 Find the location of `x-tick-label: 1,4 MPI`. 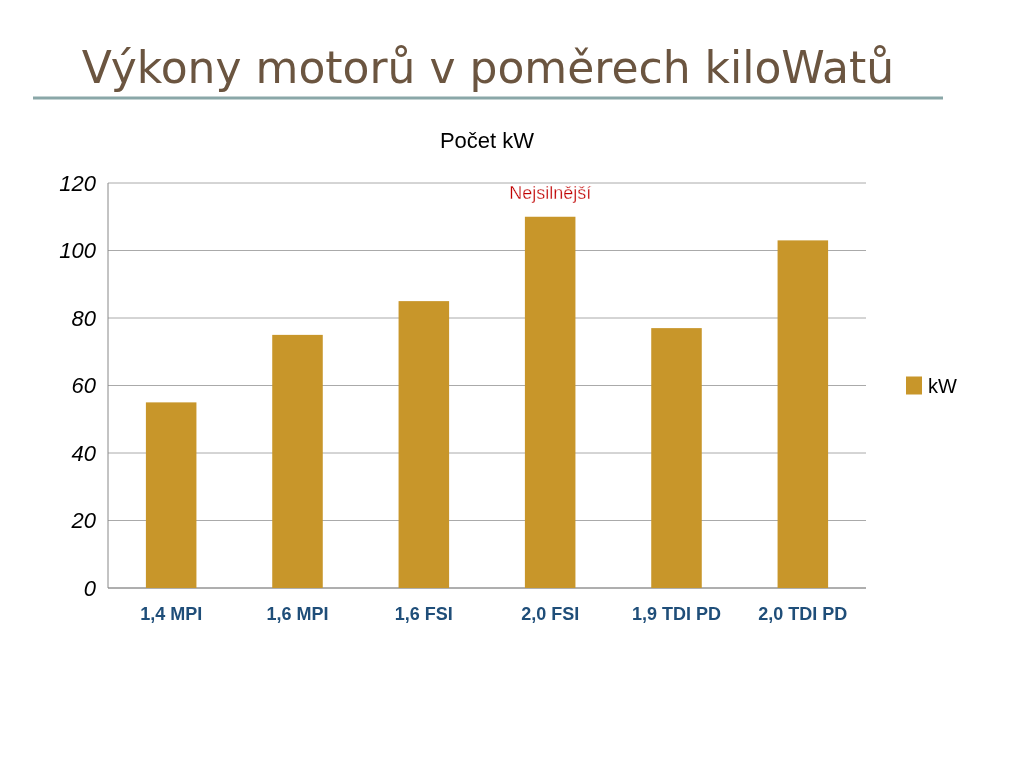

x-tick-label: 1,4 MPI is located at coordinates (171, 614).